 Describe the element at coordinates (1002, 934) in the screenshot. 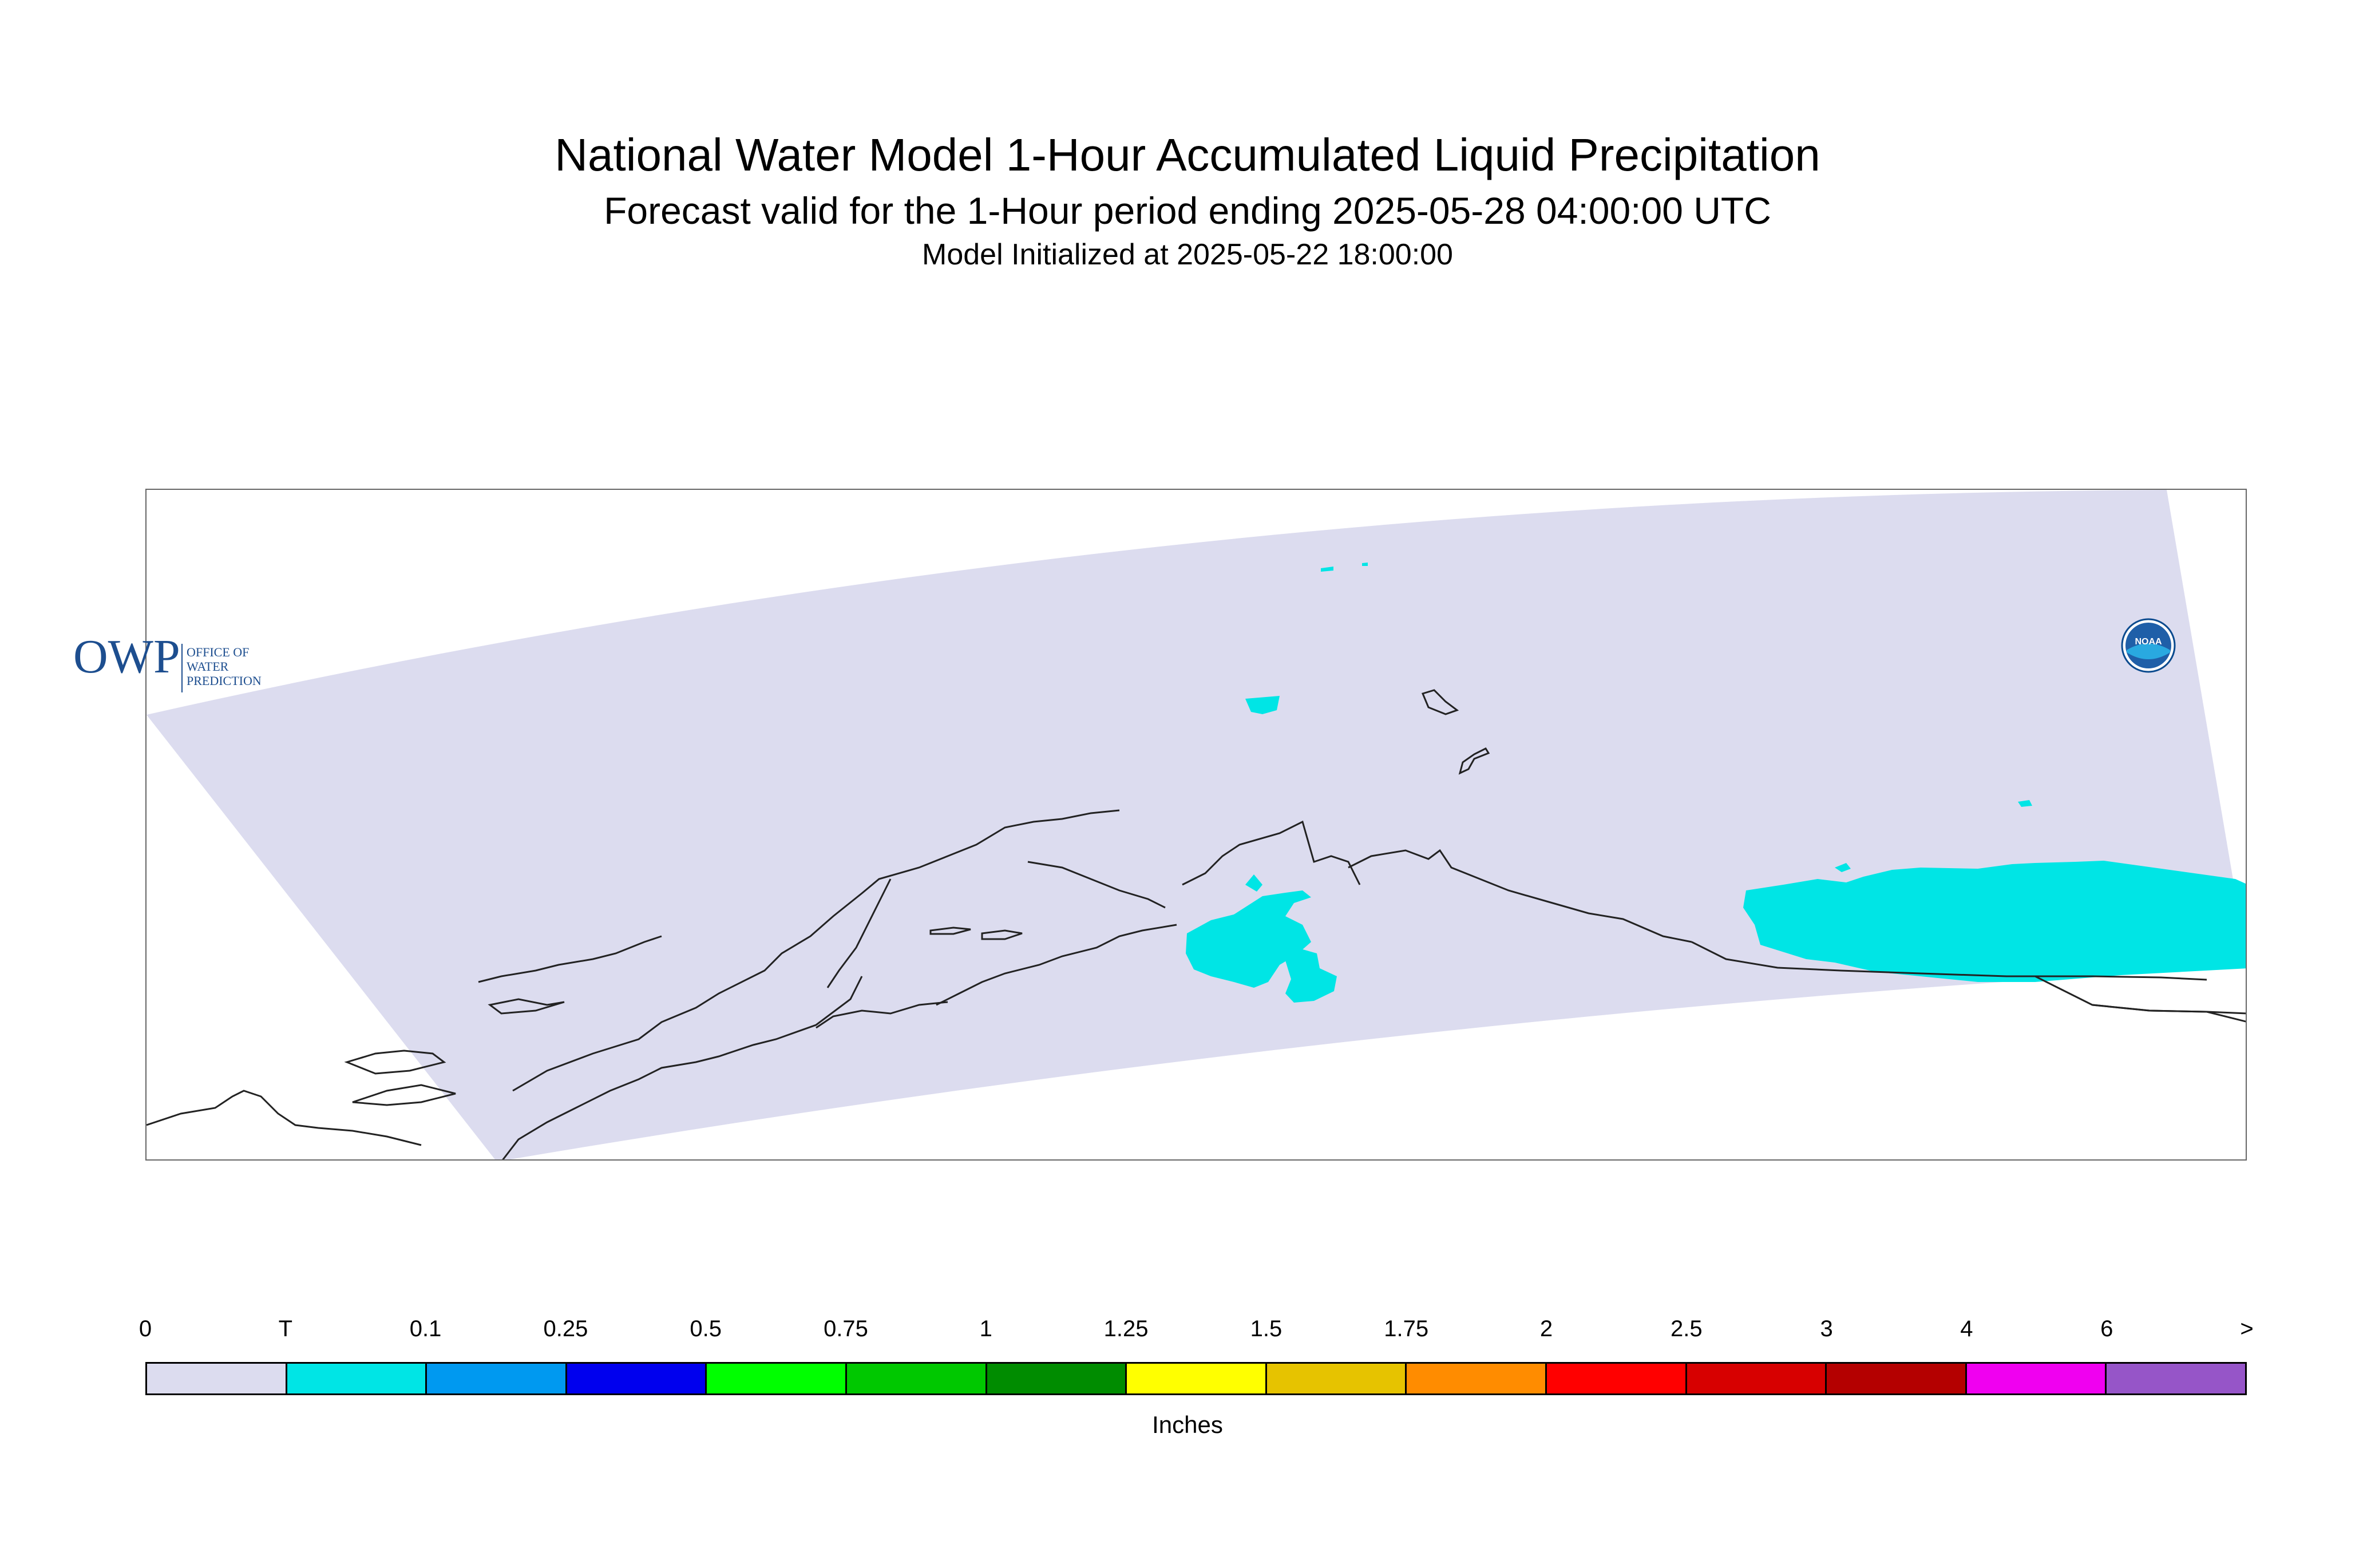

I see `coastline-lake` at that location.